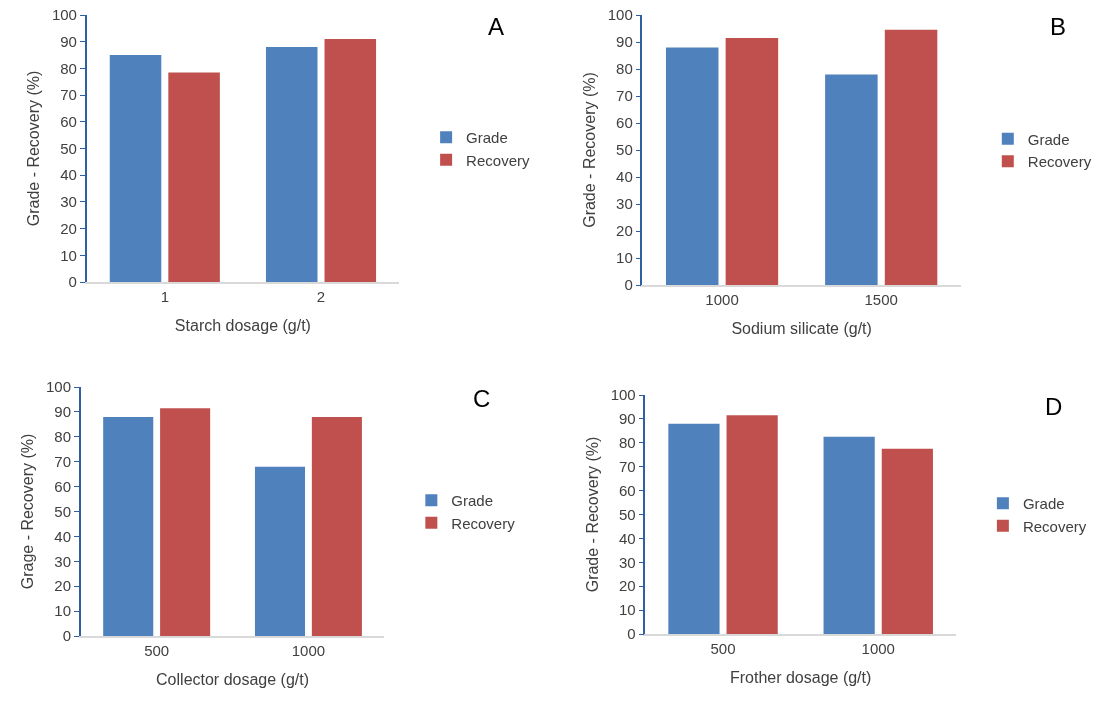 Image resolution: width=1097 pixels, height=708 pixels. What do you see at coordinates (1054, 406) in the screenshot?
I see `text: D` at bounding box center [1054, 406].